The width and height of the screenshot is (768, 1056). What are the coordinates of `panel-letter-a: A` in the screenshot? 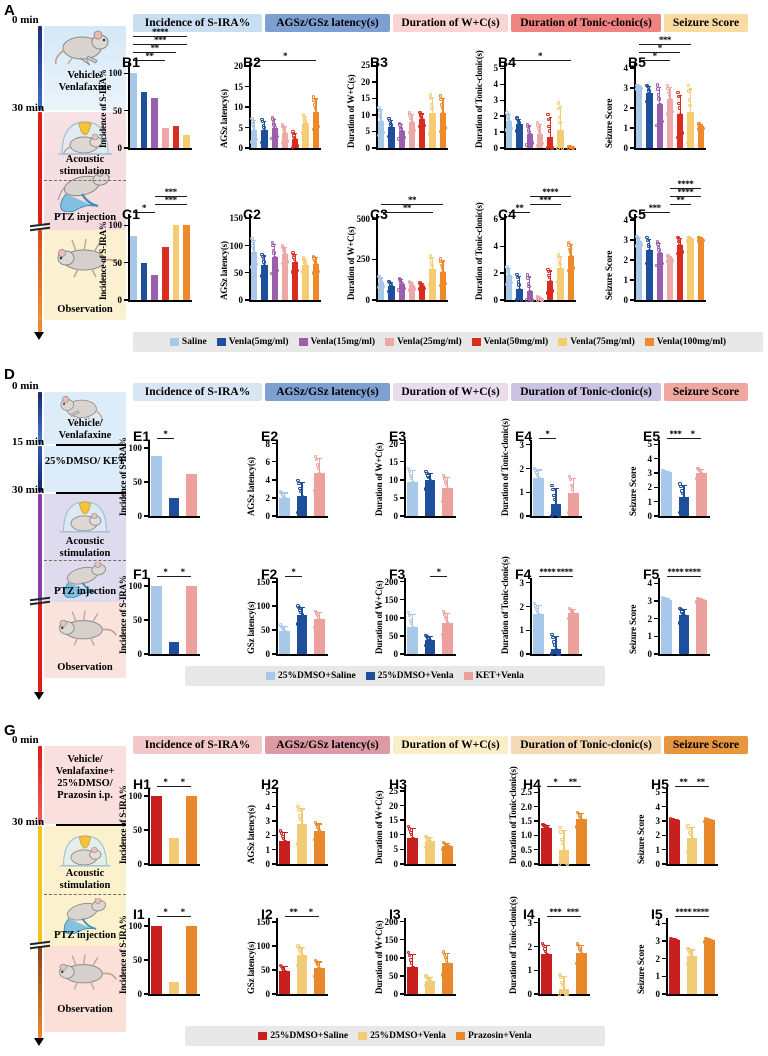 It's located at (9, 10).